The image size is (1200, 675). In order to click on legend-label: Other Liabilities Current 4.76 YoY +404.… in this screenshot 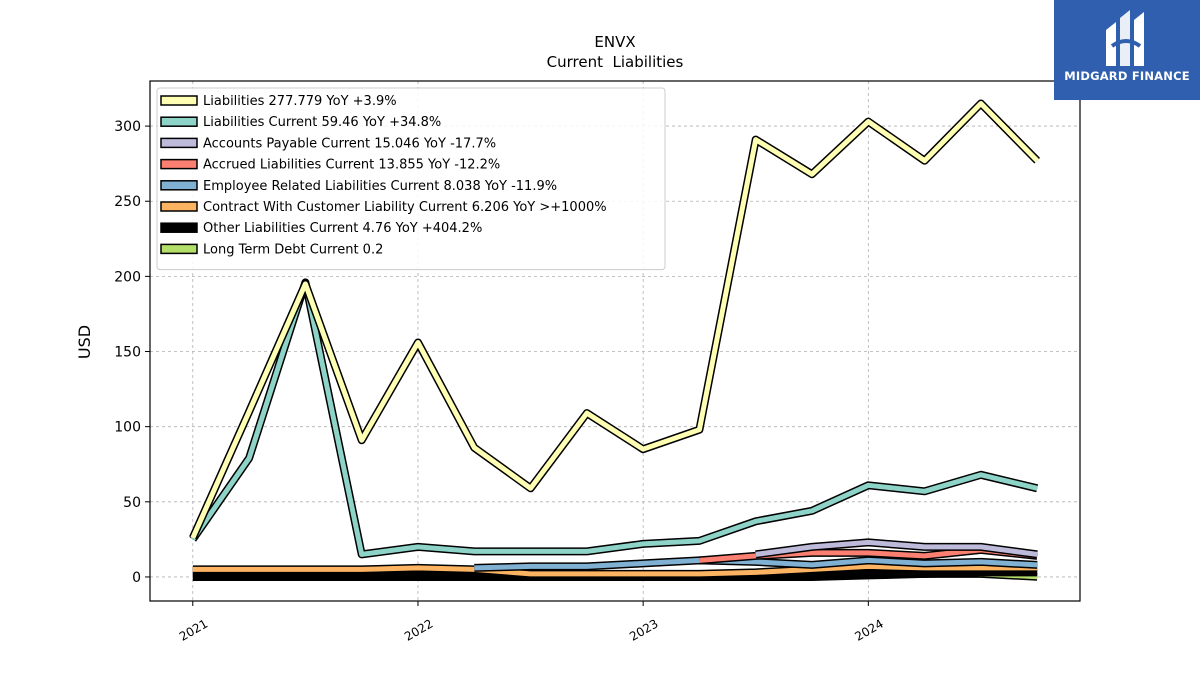, I will do `click(342, 228)`.